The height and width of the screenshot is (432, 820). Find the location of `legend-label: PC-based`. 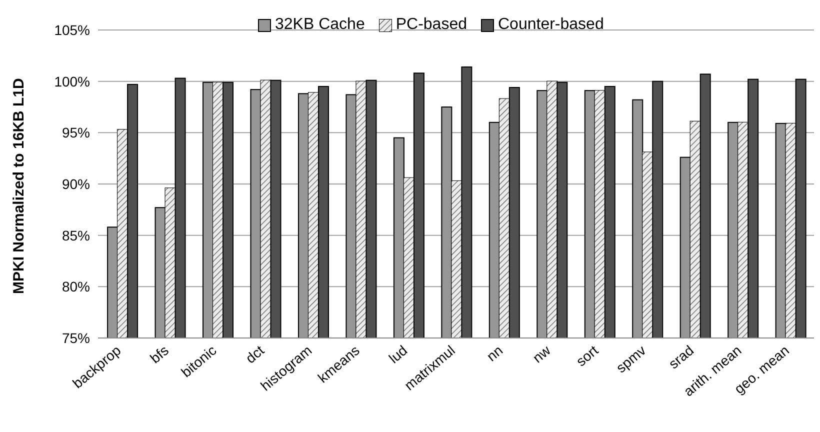

legend-label: PC-based is located at coordinates (431, 25).